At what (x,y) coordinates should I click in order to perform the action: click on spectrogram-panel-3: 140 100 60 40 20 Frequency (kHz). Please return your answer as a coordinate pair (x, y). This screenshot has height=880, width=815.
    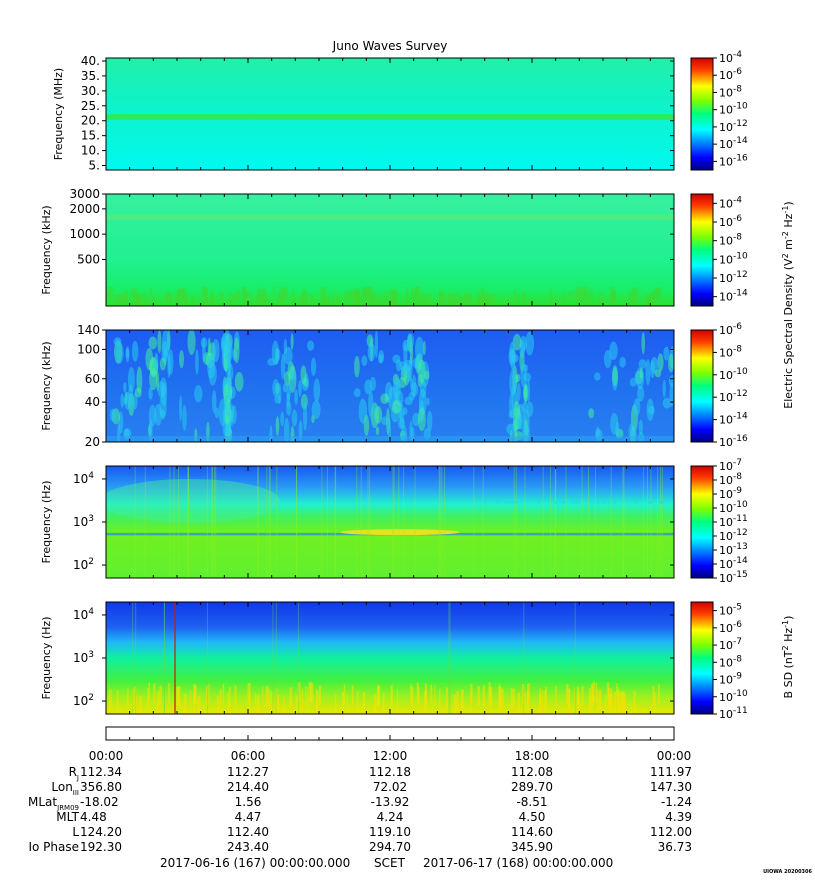
    Looking at the image, I should click on (357, 386).